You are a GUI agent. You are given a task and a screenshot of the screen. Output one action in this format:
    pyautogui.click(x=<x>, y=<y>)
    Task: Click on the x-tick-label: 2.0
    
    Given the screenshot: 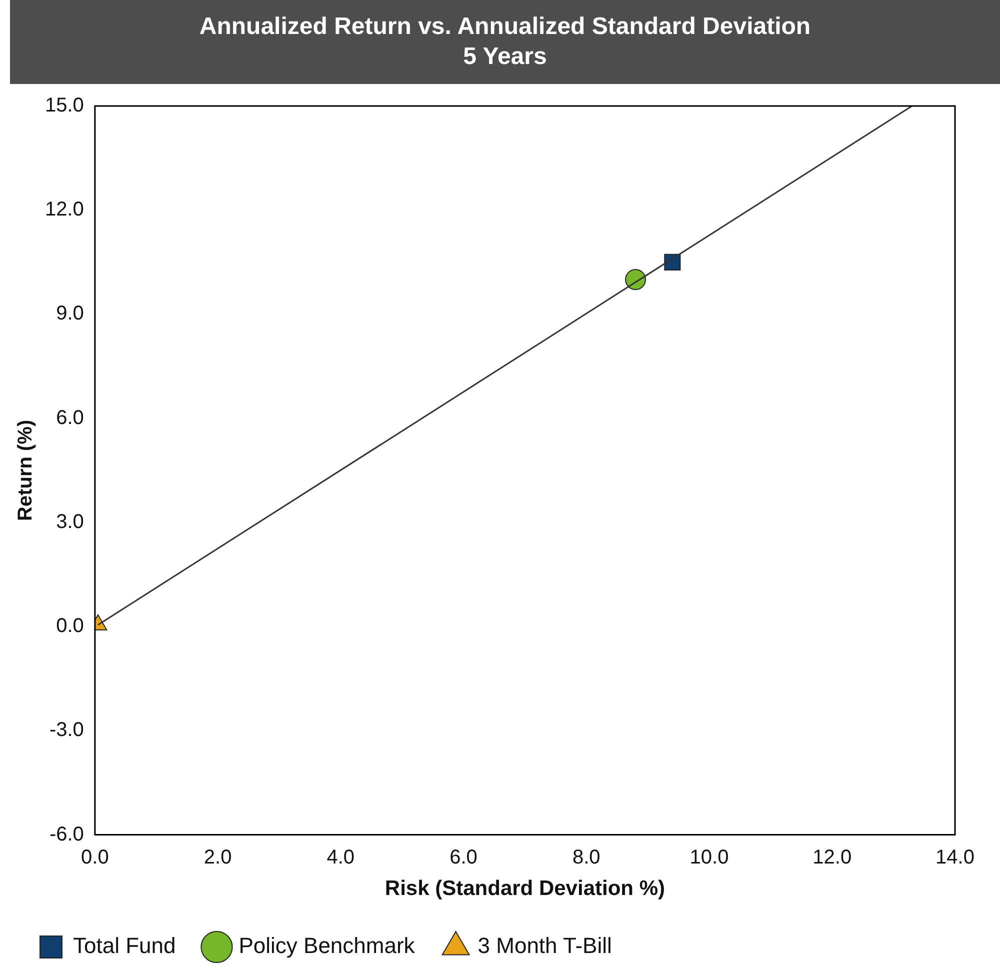 What is the action you would take?
    pyautogui.click(x=218, y=857)
    